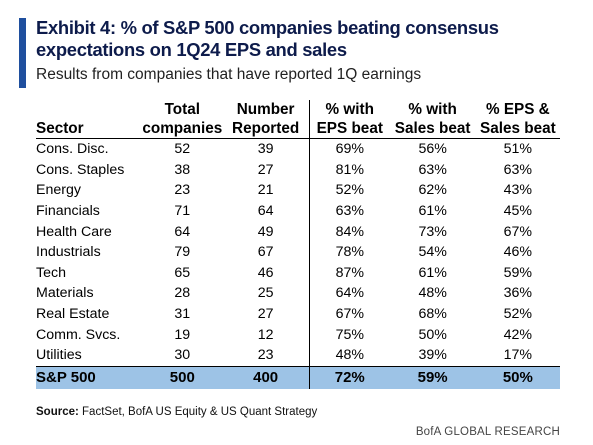 This screenshot has width=593, height=445. Describe the element at coordinates (265, 334) in the screenshot. I see `cell-reported: 12` at that location.